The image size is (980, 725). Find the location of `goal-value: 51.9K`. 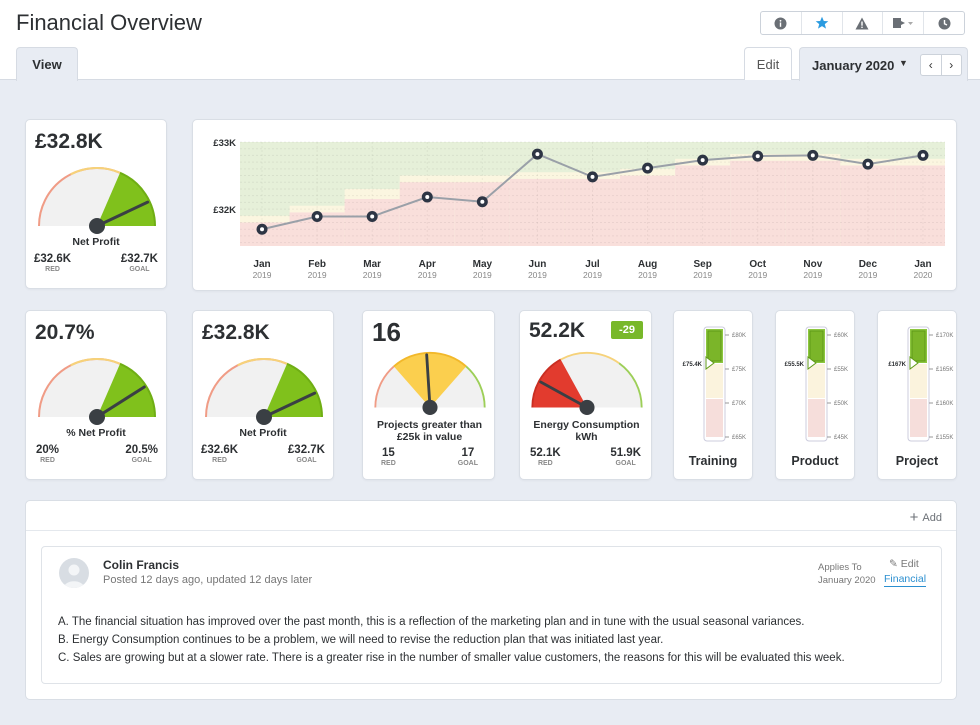

goal-value: 51.9K is located at coordinates (625, 453).